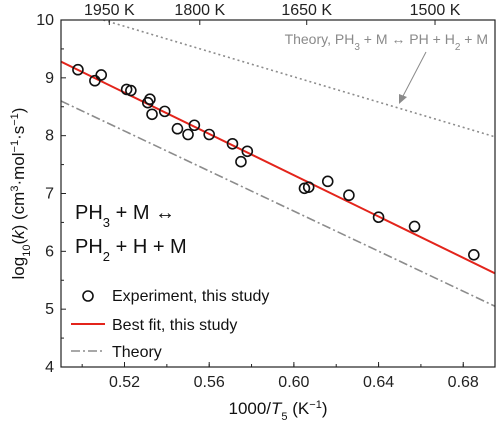 This screenshot has width=500, height=423. I want to click on annotation-arrow-shaft, so click(414, 75).